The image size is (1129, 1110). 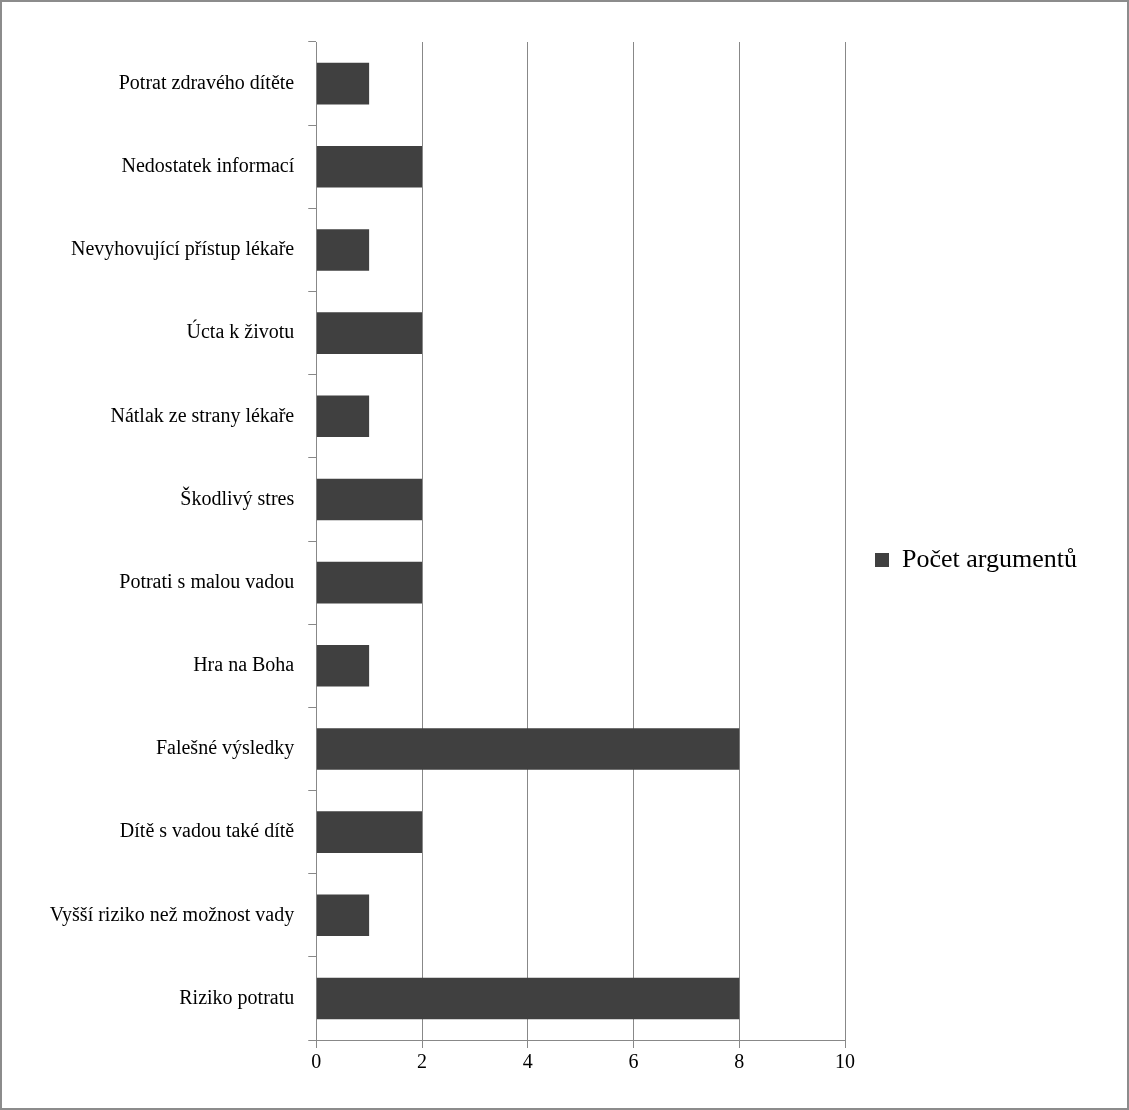 What do you see at coordinates (316, 1061) in the screenshot?
I see `x-tick-label: 0` at bounding box center [316, 1061].